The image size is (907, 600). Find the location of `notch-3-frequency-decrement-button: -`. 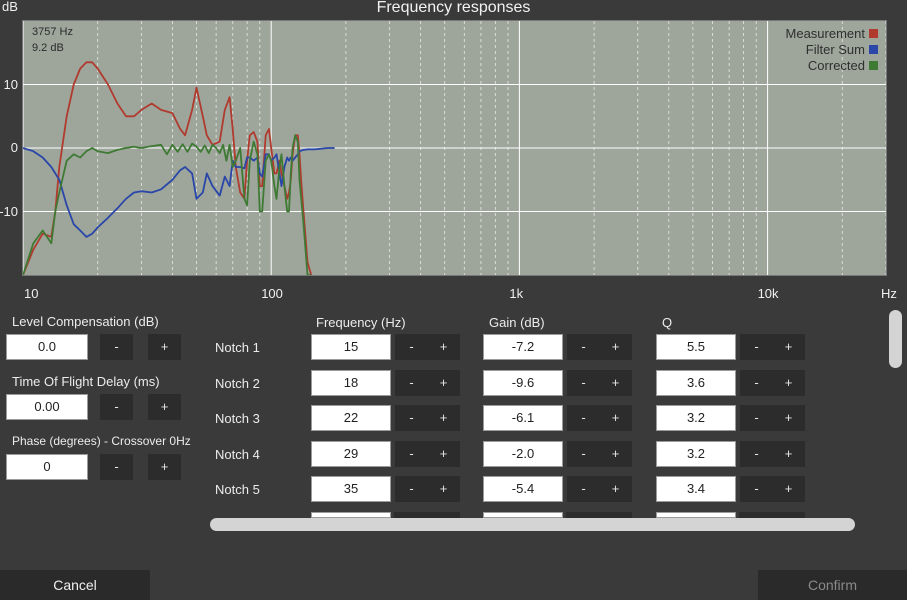

notch-3-frequency-decrement-button: - is located at coordinates (411, 418).